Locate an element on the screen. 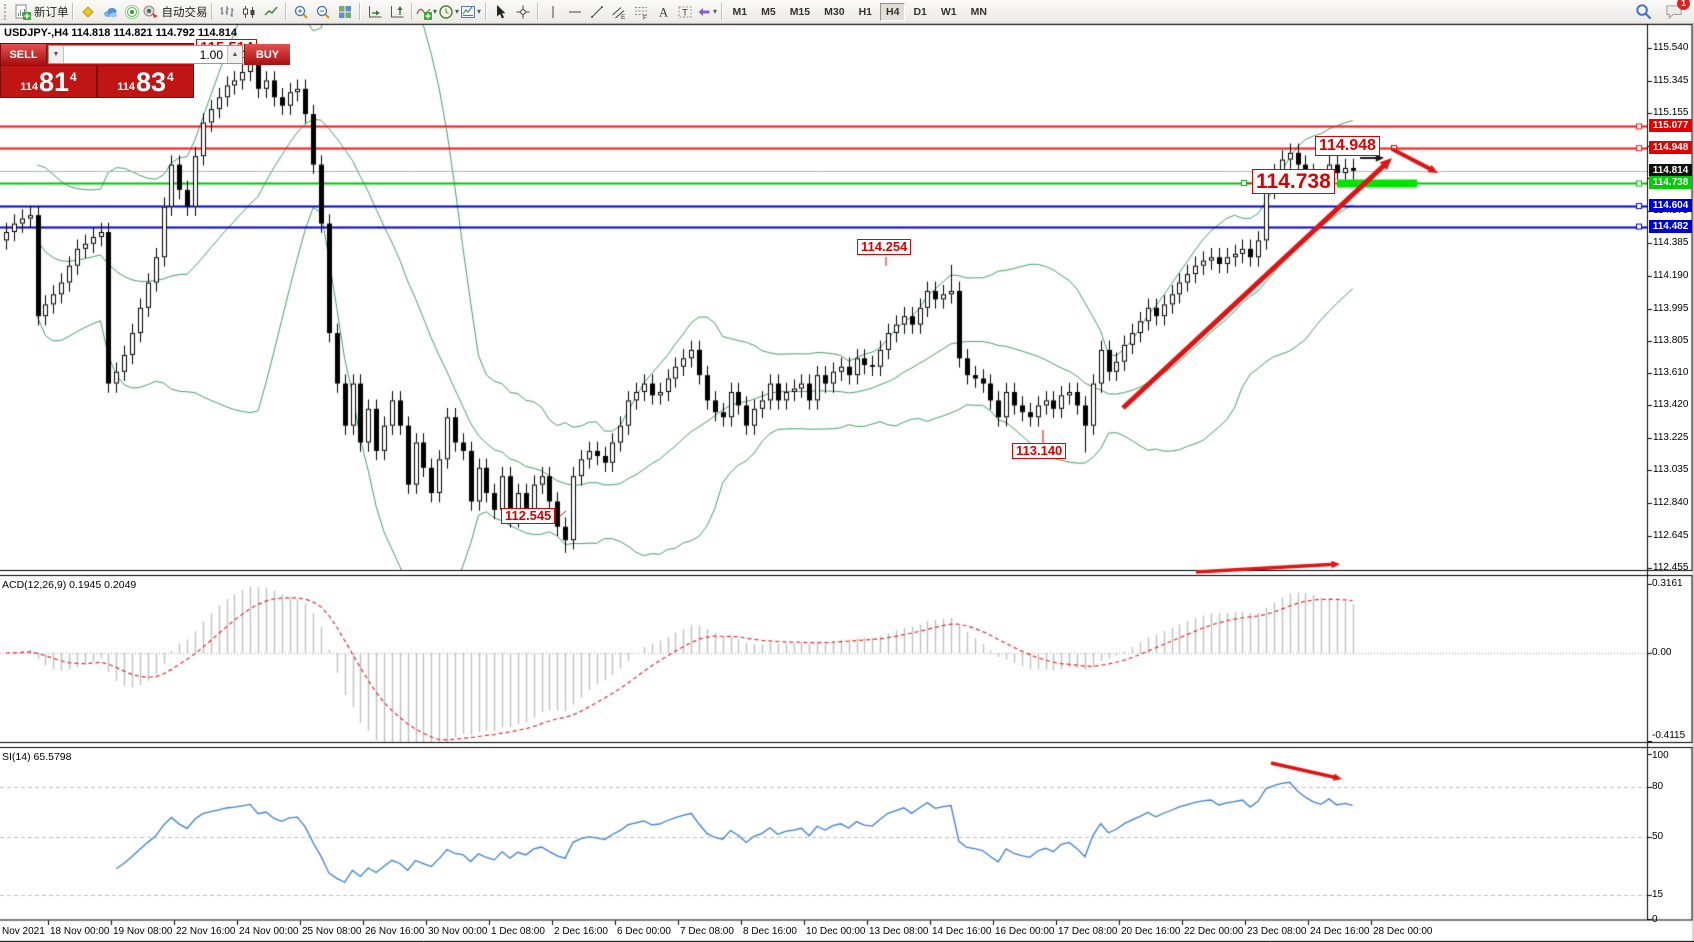 Image resolution: width=1694 pixels, height=942 pixels. new-order-button: 新订单 is located at coordinates (42, 12).